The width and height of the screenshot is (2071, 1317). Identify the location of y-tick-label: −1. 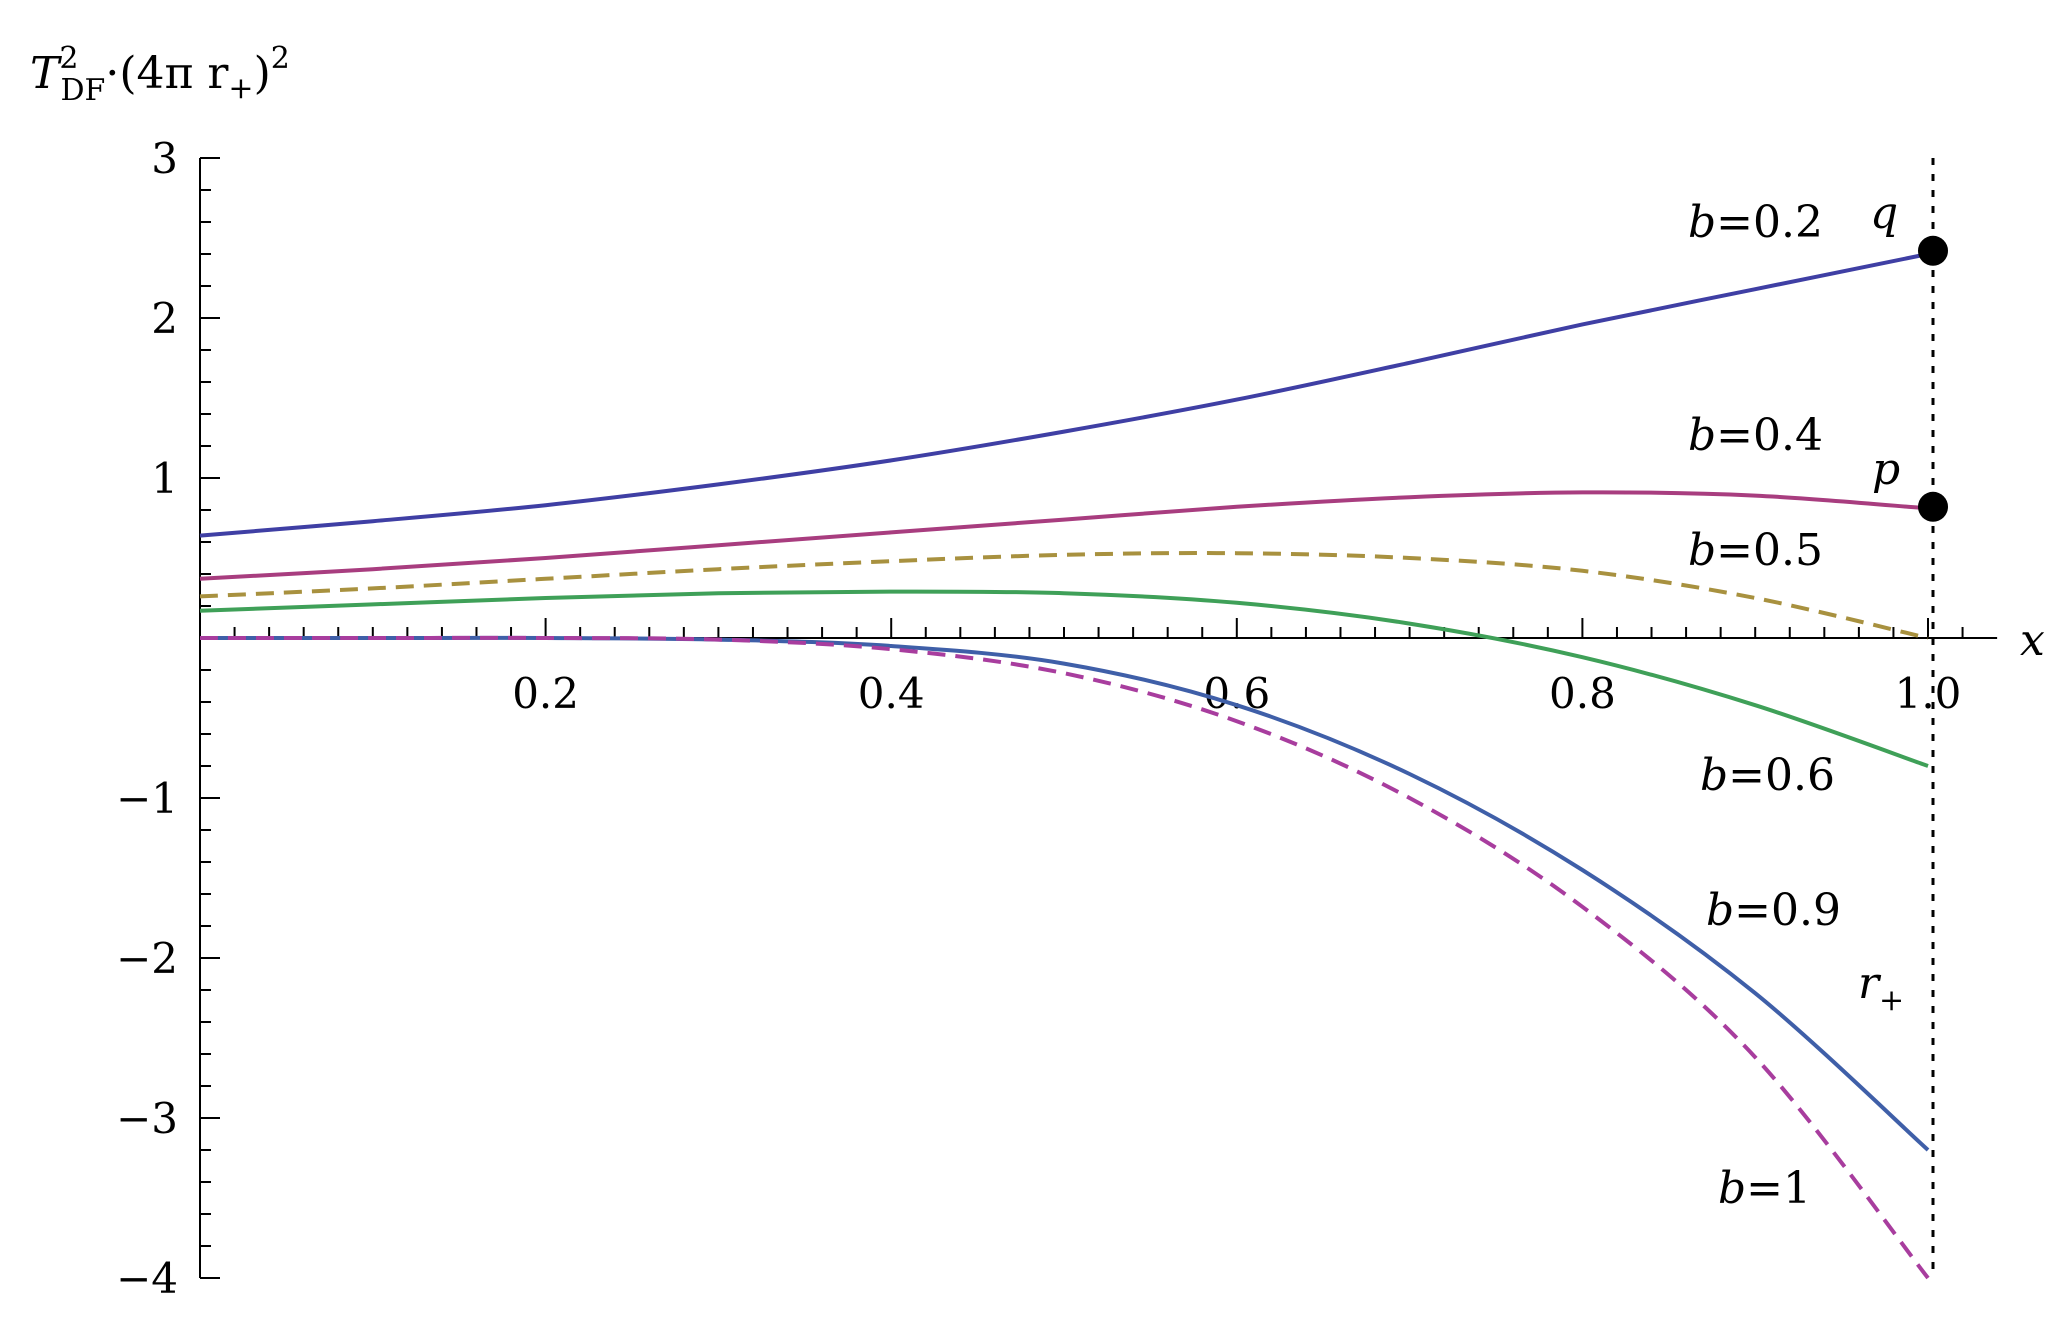
(147, 798).